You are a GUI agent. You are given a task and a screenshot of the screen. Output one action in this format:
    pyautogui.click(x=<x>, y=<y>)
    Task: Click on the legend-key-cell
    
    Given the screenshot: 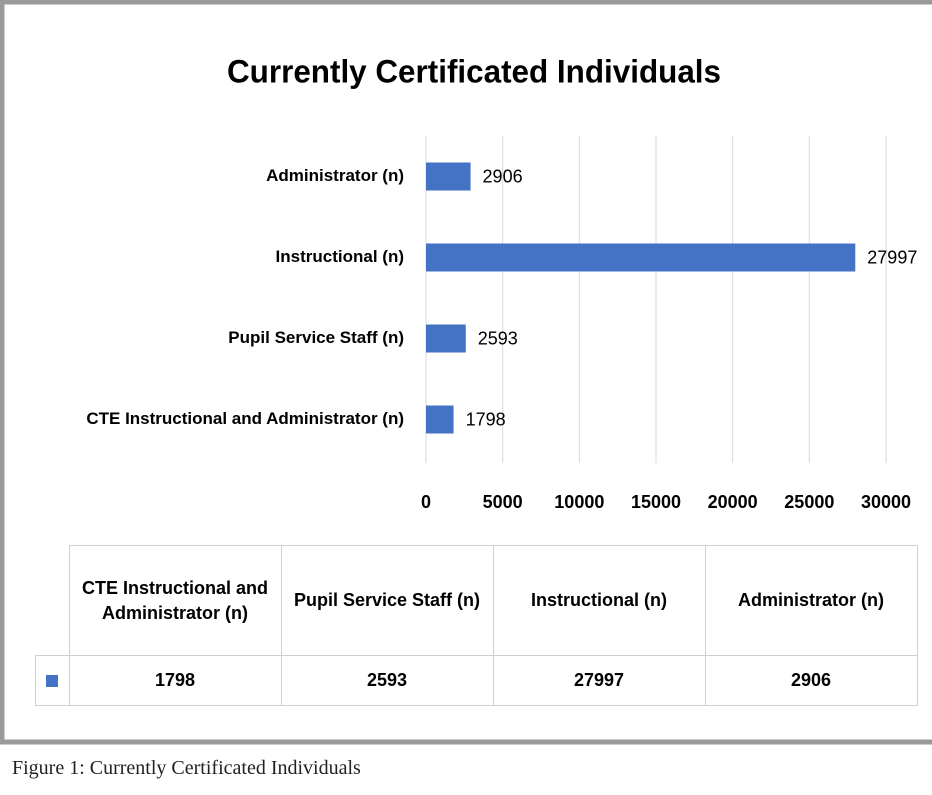 What is the action you would take?
    pyautogui.click(x=52, y=680)
    